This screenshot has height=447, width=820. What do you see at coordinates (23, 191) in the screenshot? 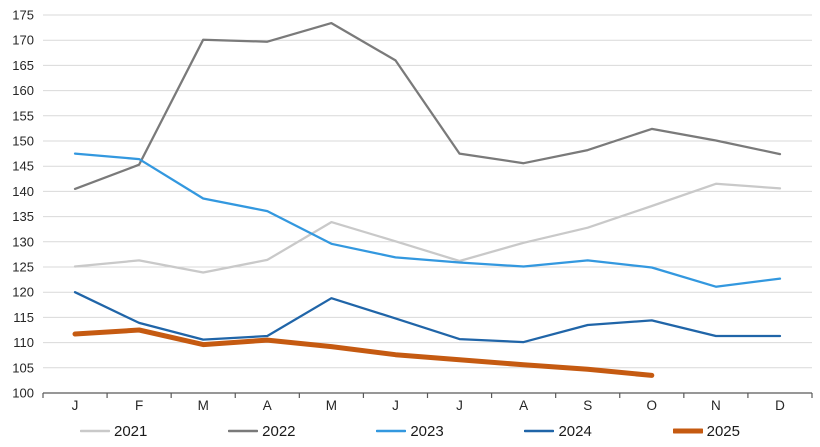
I see `y-axis-tick-label: 140` at bounding box center [23, 191].